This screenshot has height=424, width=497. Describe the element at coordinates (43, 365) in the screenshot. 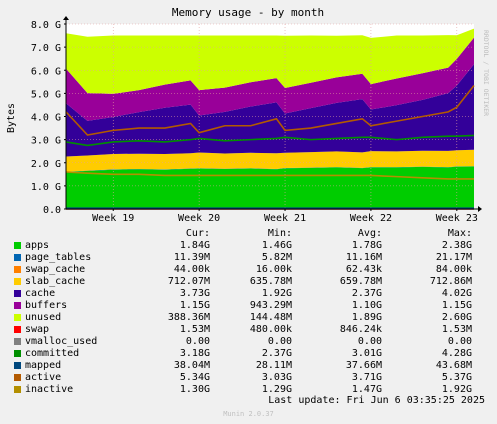

I see `legend-name: mapped` at that location.